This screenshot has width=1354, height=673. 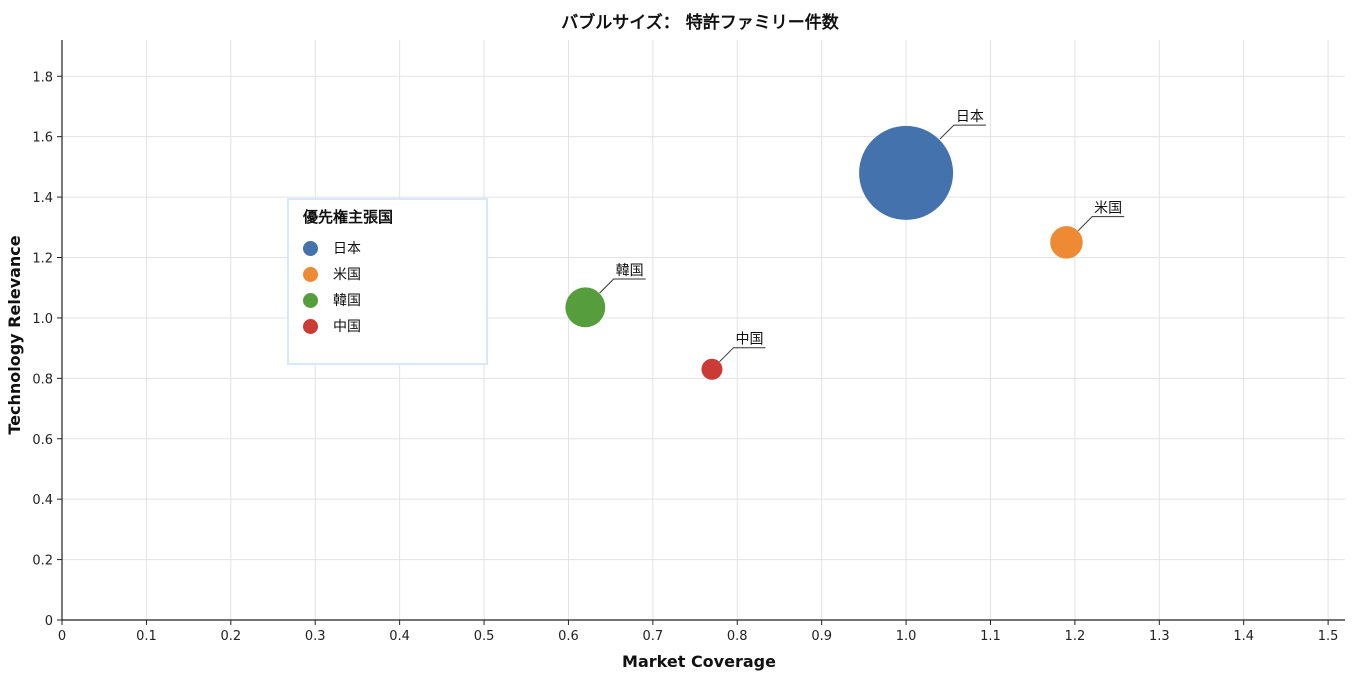 I want to click on x-tick-label: 0, so click(x=62, y=636).